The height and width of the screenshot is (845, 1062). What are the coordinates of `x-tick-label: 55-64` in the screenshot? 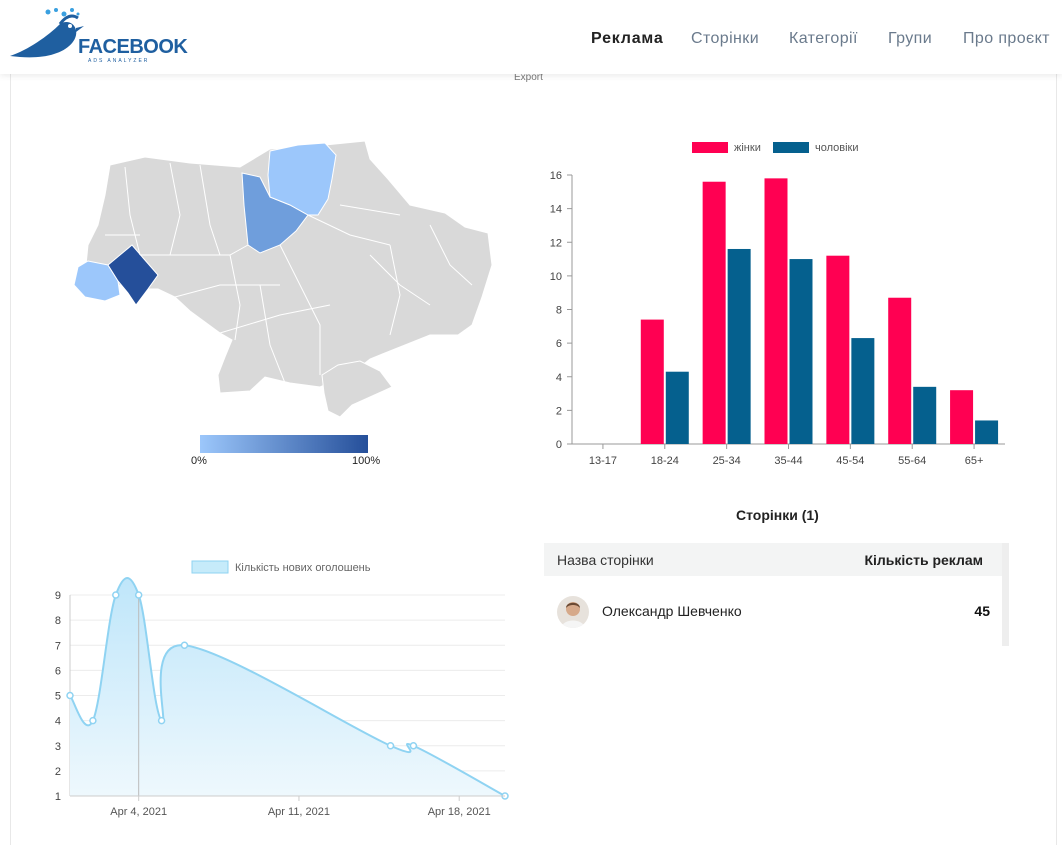 It's located at (912, 461).